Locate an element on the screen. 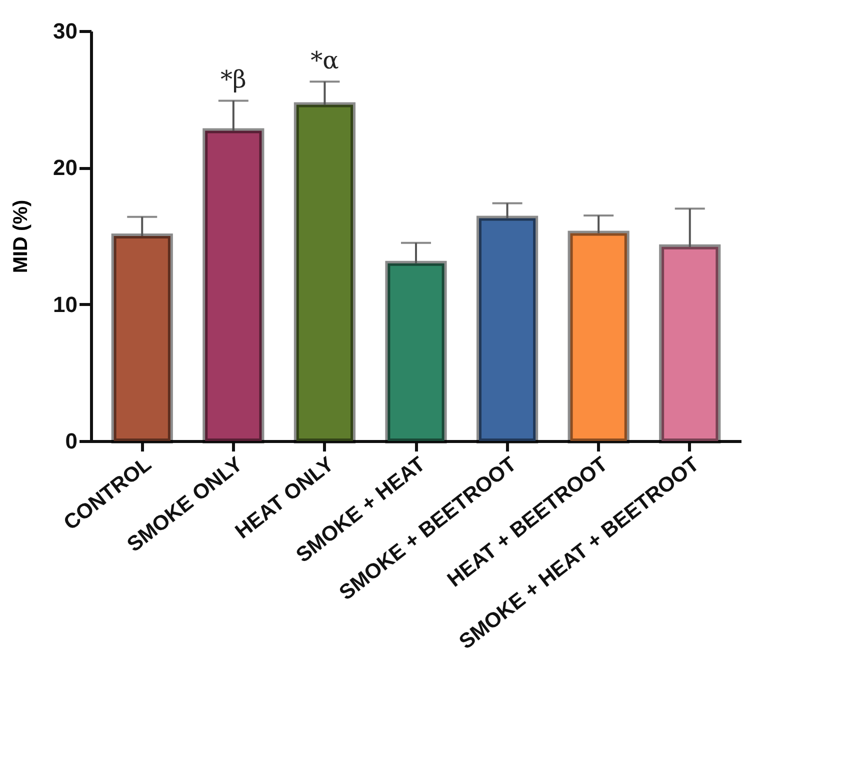  y-tick-label: 10 is located at coordinates (65, 304).